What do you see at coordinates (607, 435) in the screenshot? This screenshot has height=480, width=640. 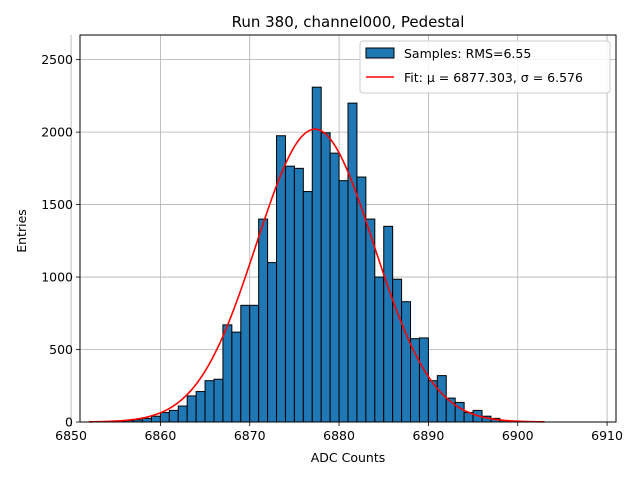 I see `x-tick-label: 6910` at bounding box center [607, 435].